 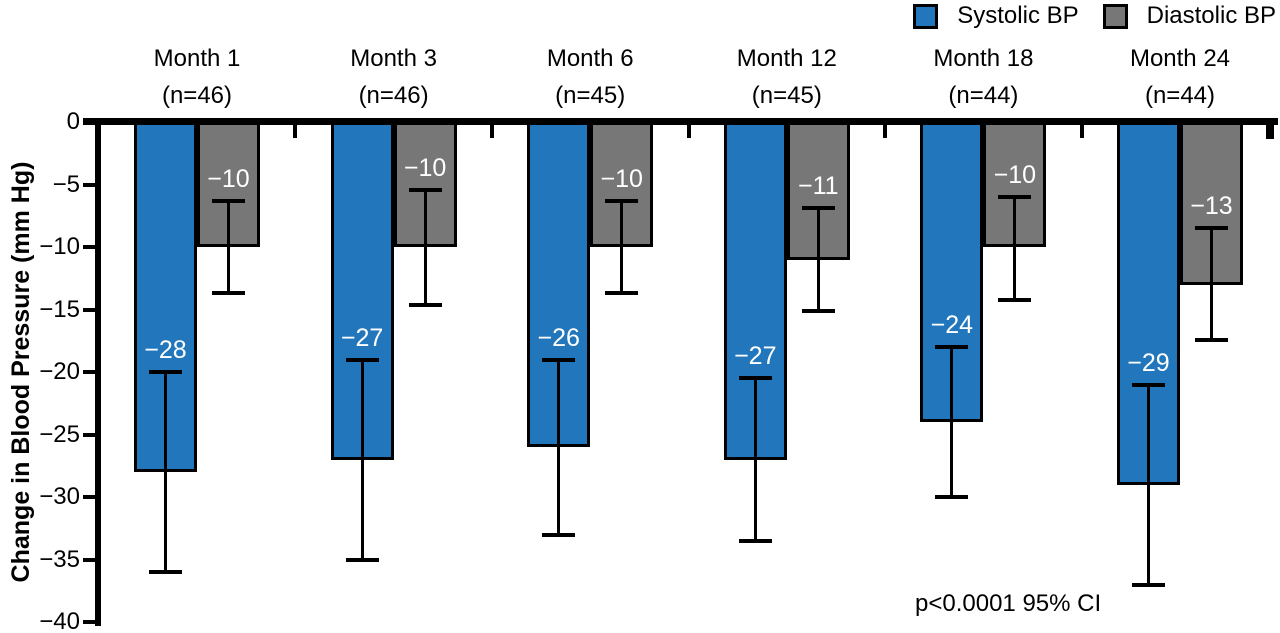 I want to click on y-axis-tick-label: −5, so click(x=66, y=184).